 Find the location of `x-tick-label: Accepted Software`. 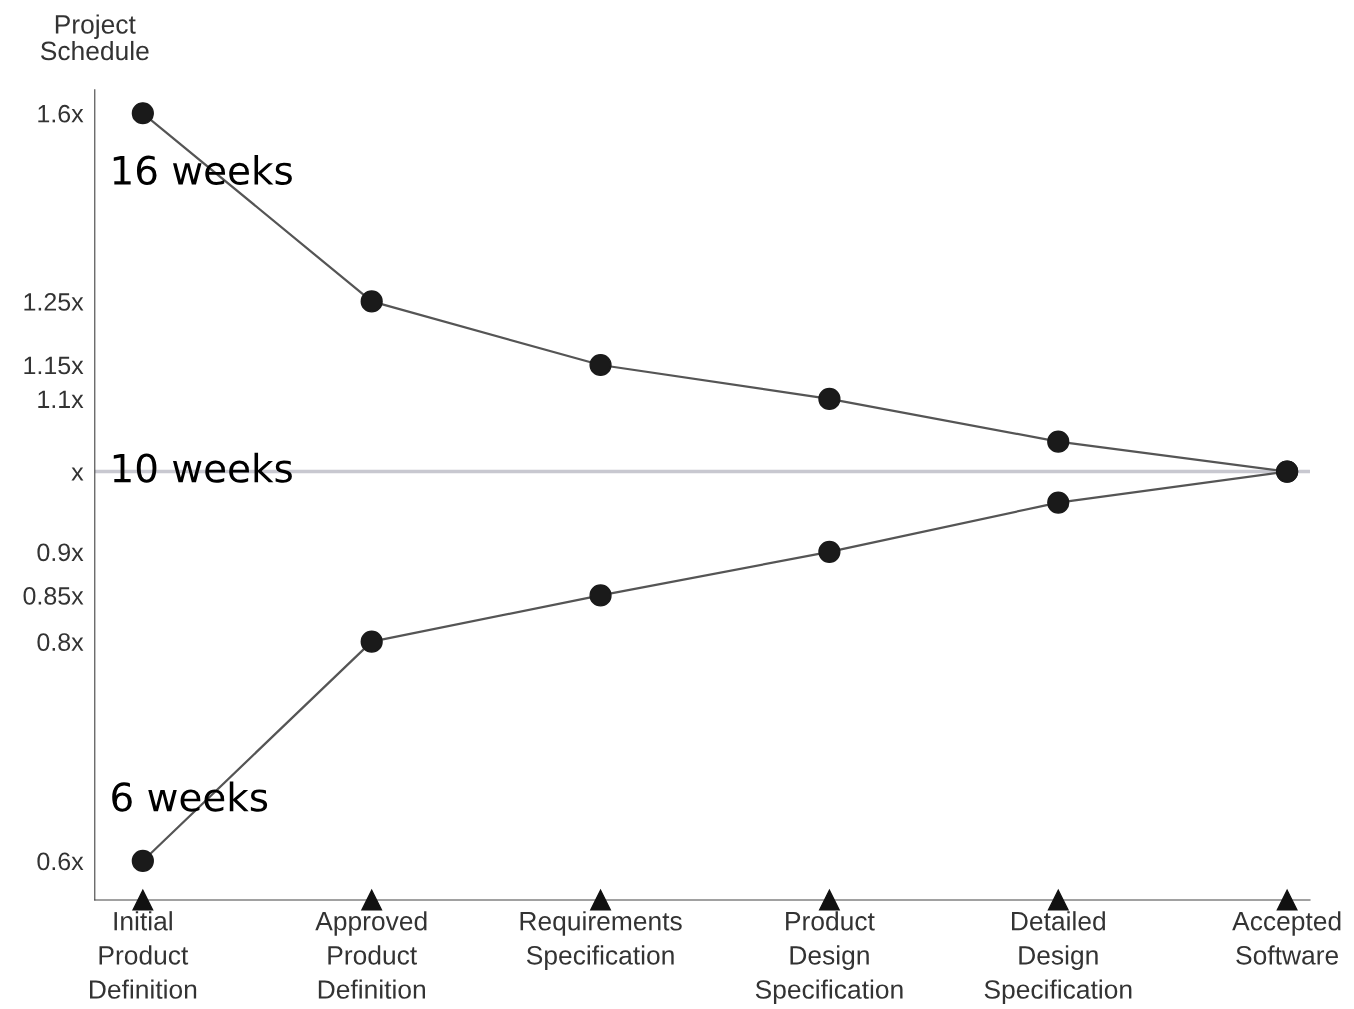

x-tick-label: Accepted Software is located at coordinates (1286, 938).